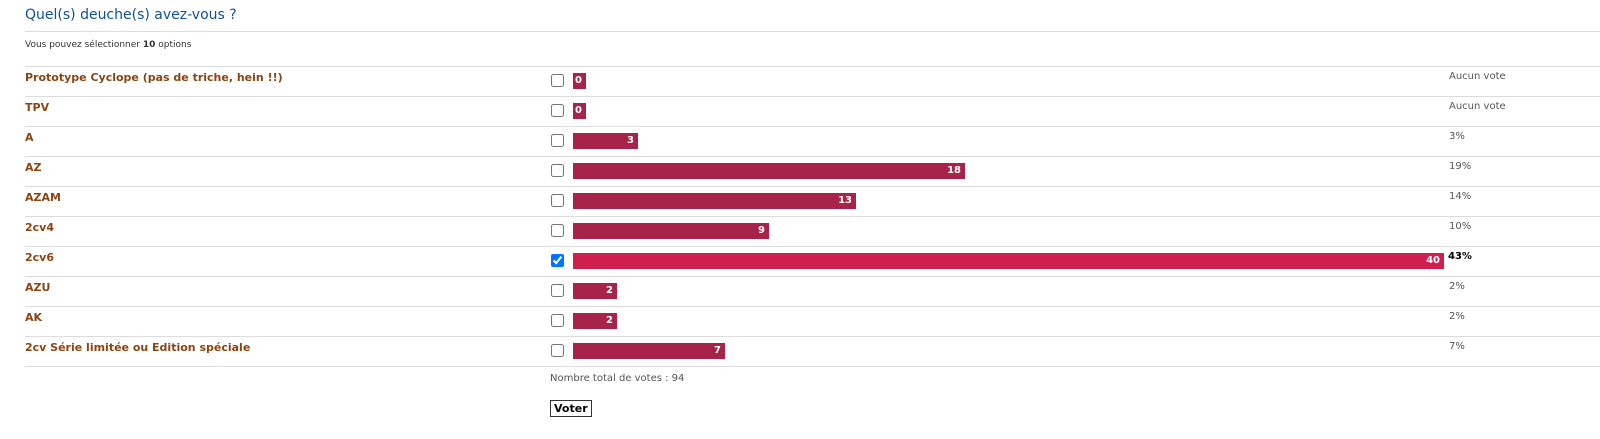 The height and width of the screenshot is (439, 1600). I want to click on poll-title: Quel(s) deuche(s) avez-vous ?, so click(131, 15).